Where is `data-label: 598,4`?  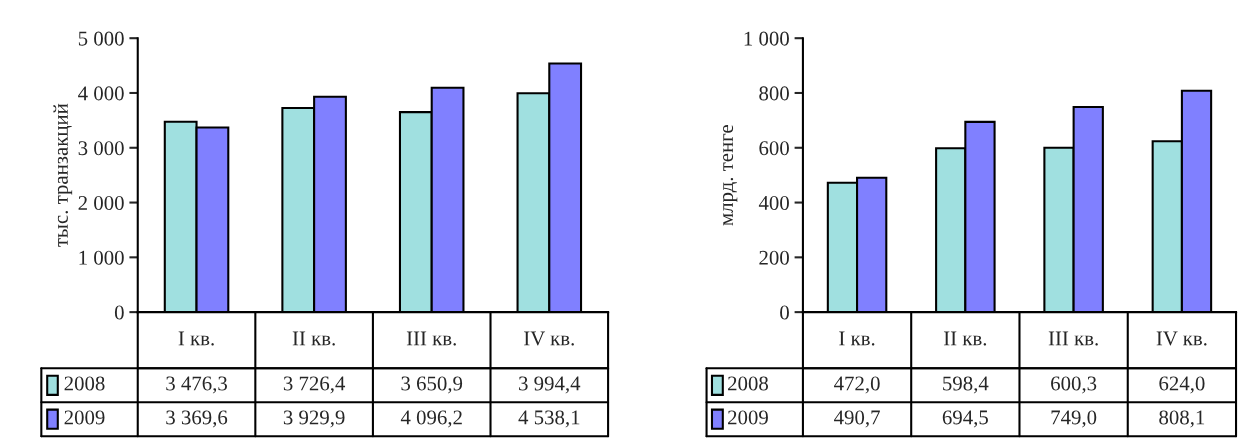
data-label: 598,4 is located at coordinates (966, 385).